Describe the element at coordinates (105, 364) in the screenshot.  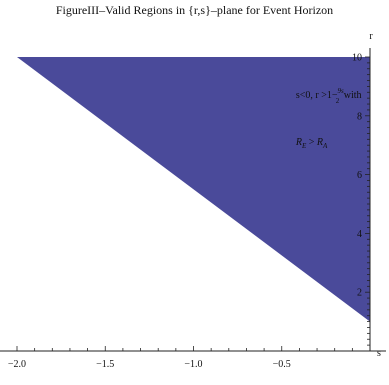
I see `x-tick-label: −1.5` at that location.